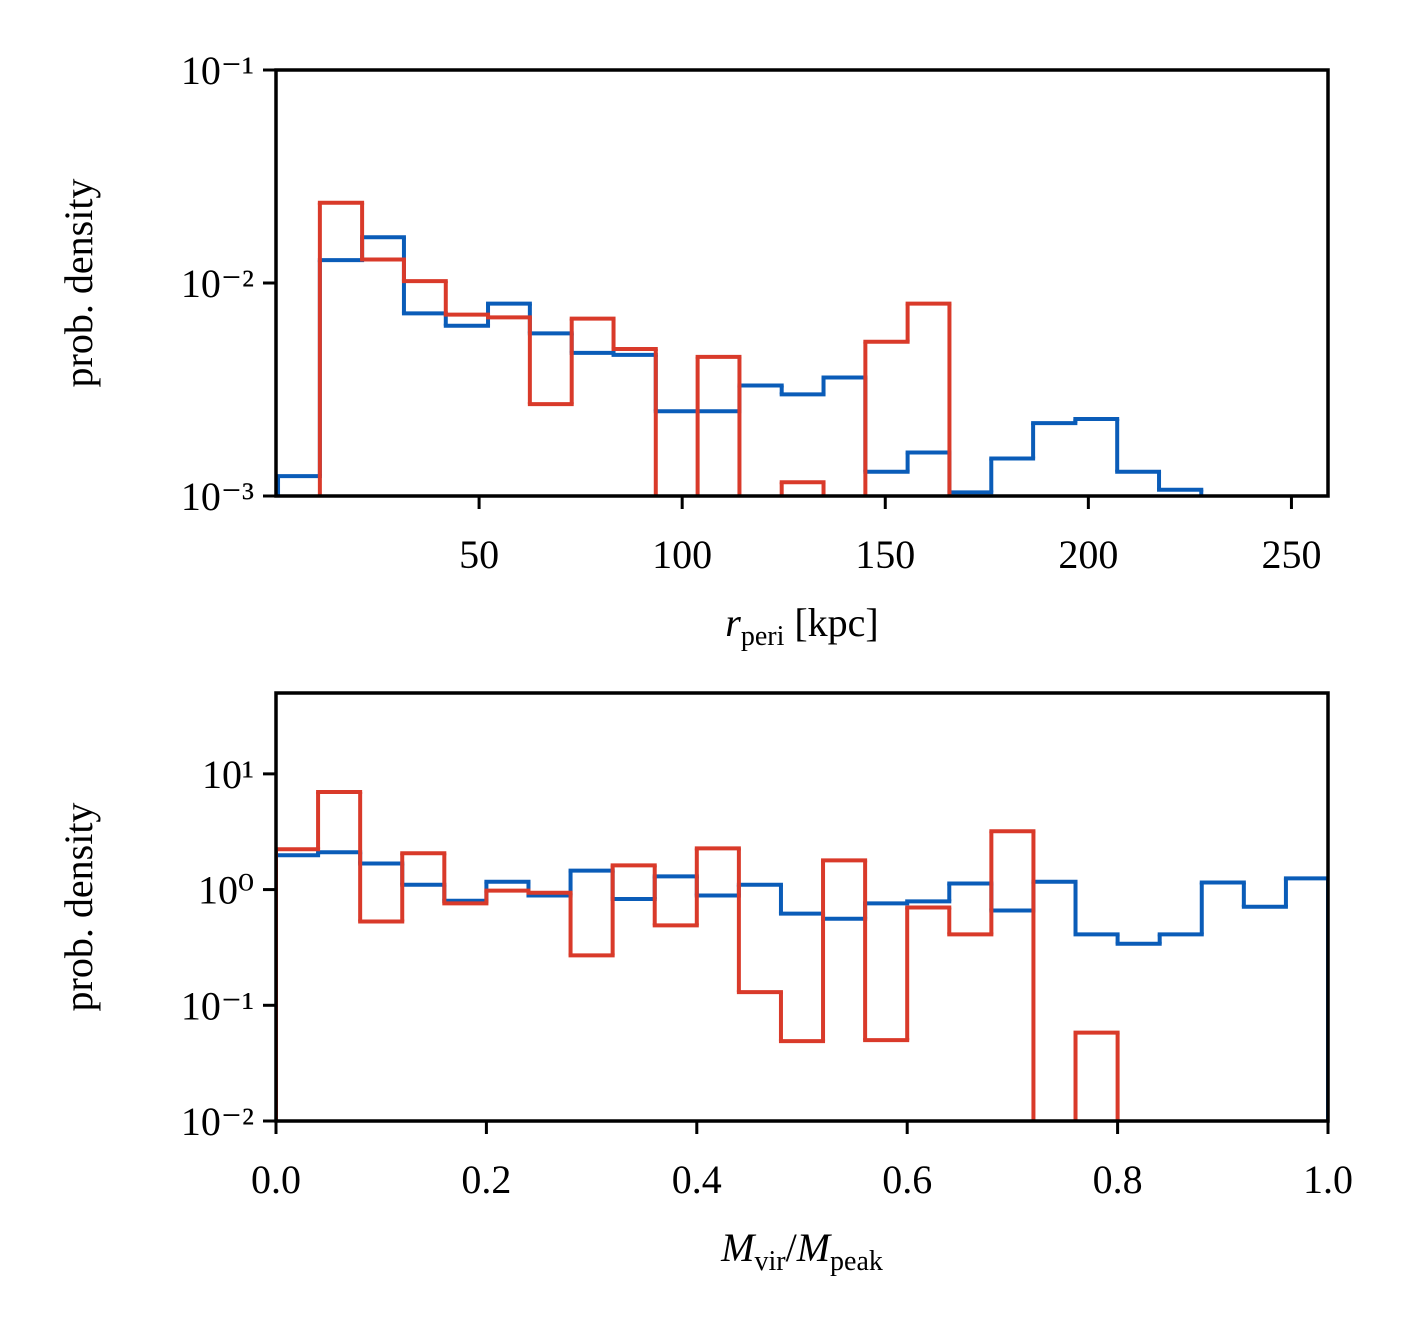 The width and height of the screenshot is (1413, 1329). I want to click on x-axis-label-part: peri, so click(763, 636).